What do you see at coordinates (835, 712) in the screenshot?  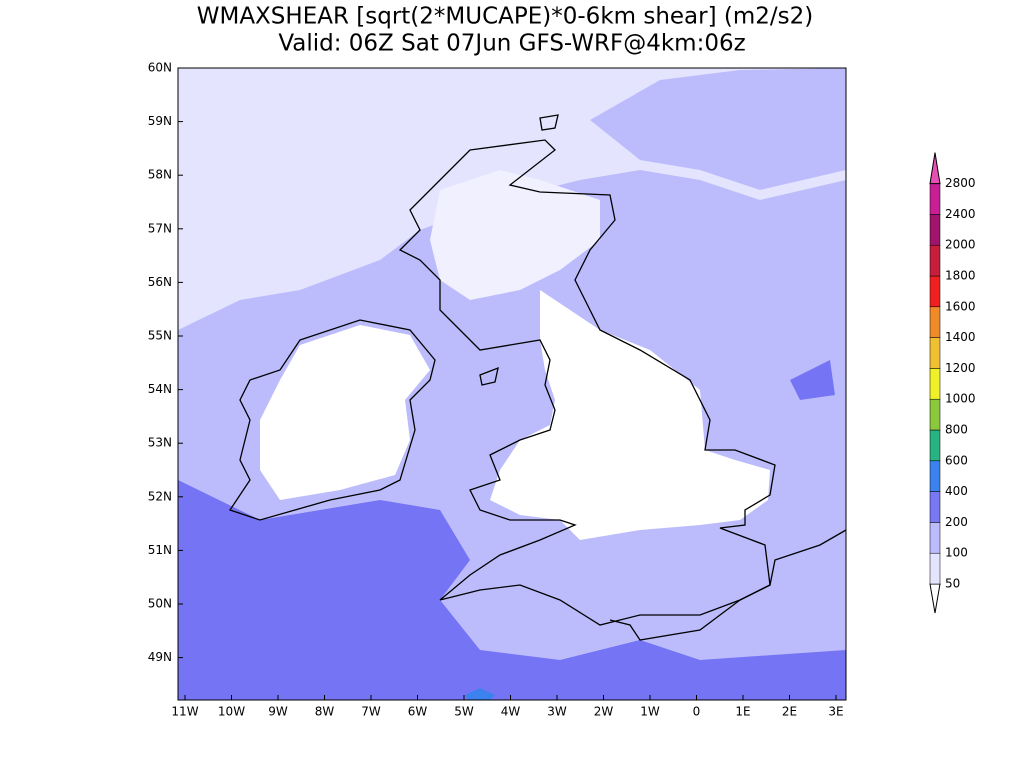 I see `lon-label: 3E` at bounding box center [835, 712].